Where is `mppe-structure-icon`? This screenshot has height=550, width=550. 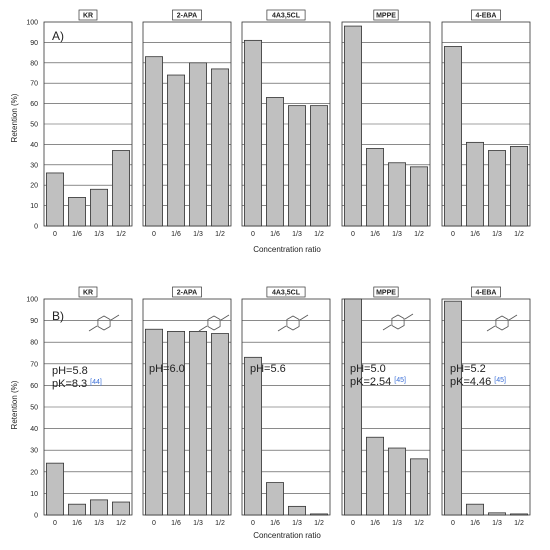
mppe-structure-icon is located at coordinates (398, 322).